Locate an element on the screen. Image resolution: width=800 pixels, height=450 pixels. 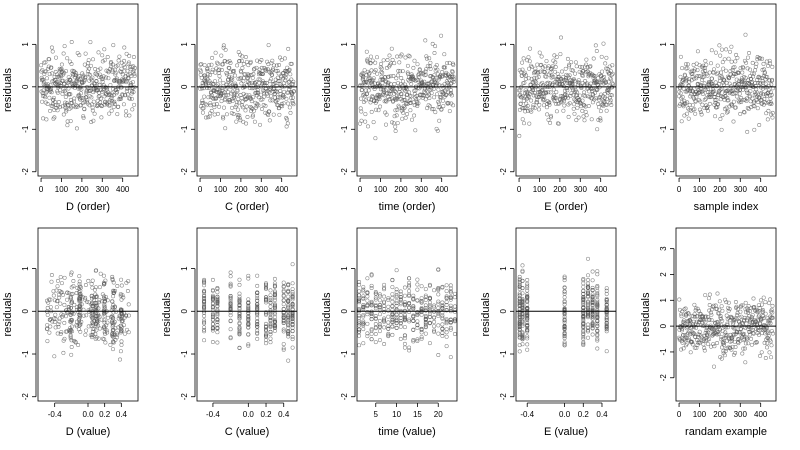
y-tick-label: 0 is located at coordinates (663, 86).